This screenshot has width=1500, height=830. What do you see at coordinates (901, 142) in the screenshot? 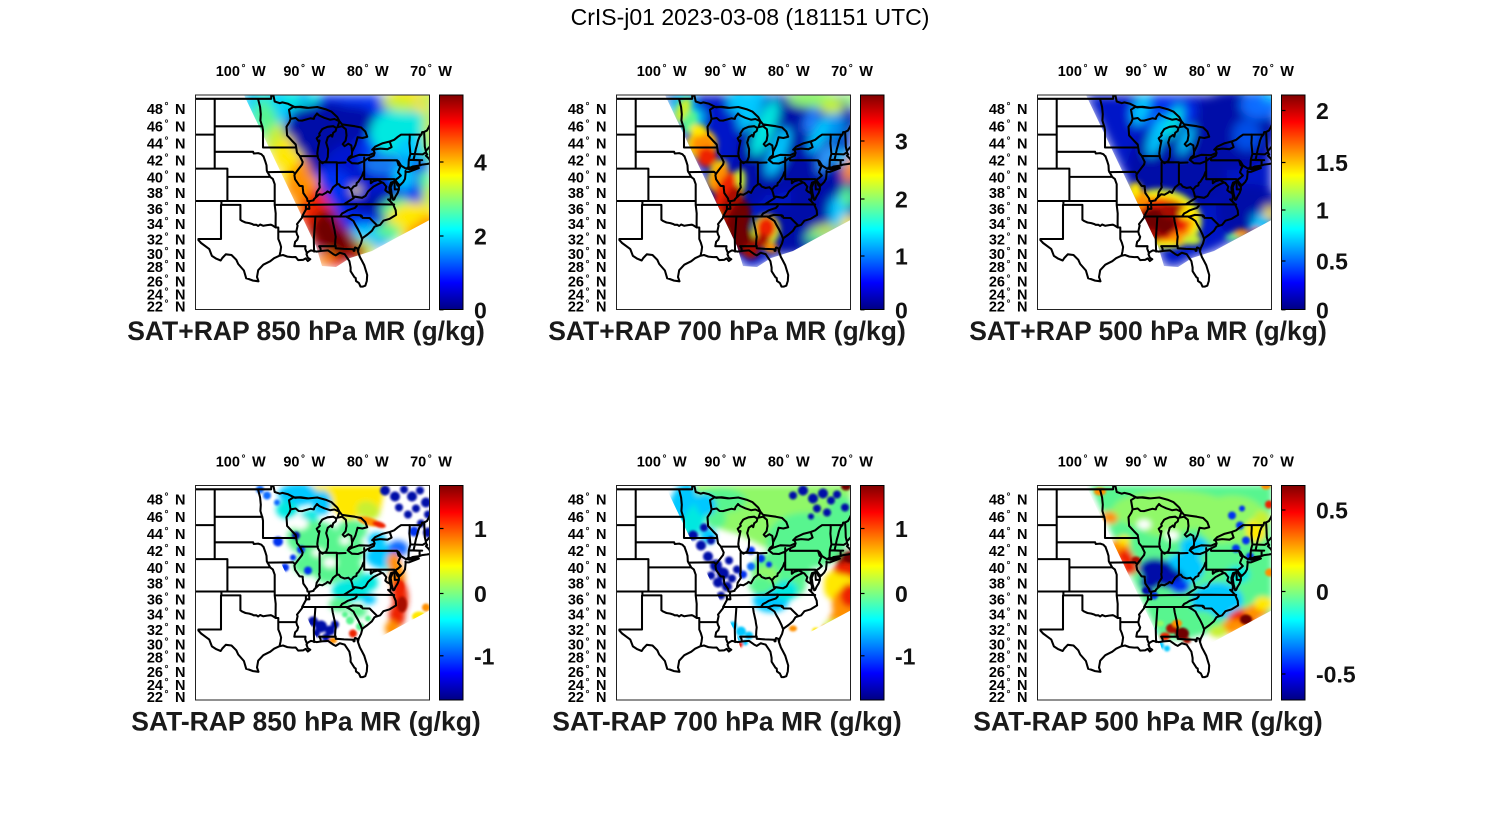
I see `svg-text: 3` at bounding box center [901, 142].